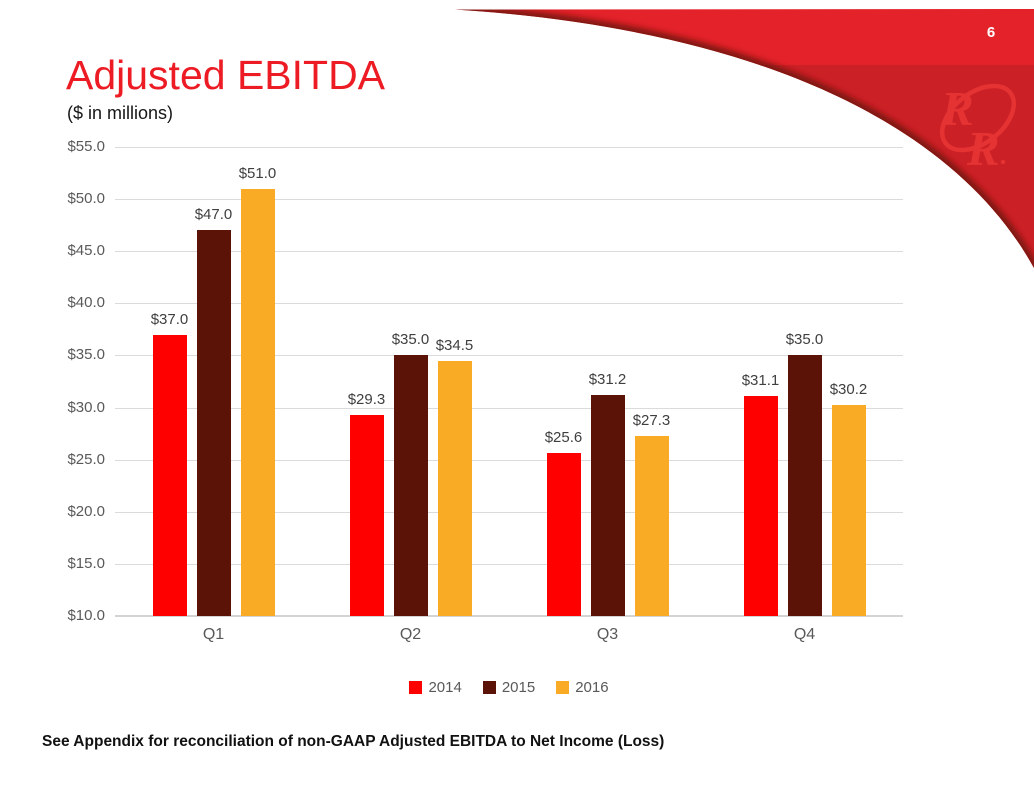  What do you see at coordinates (86, 302) in the screenshot?
I see `y-axis-tick-label: $40.0` at bounding box center [86, 302].